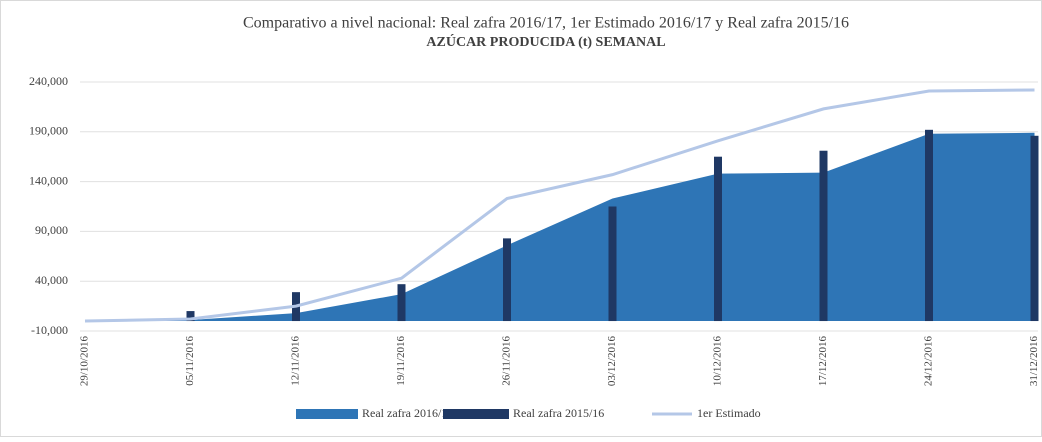 The height and width of the screenshot is (442, 1042). I want to click on x-tick-label: 26/11/2016, so click(507, 361).